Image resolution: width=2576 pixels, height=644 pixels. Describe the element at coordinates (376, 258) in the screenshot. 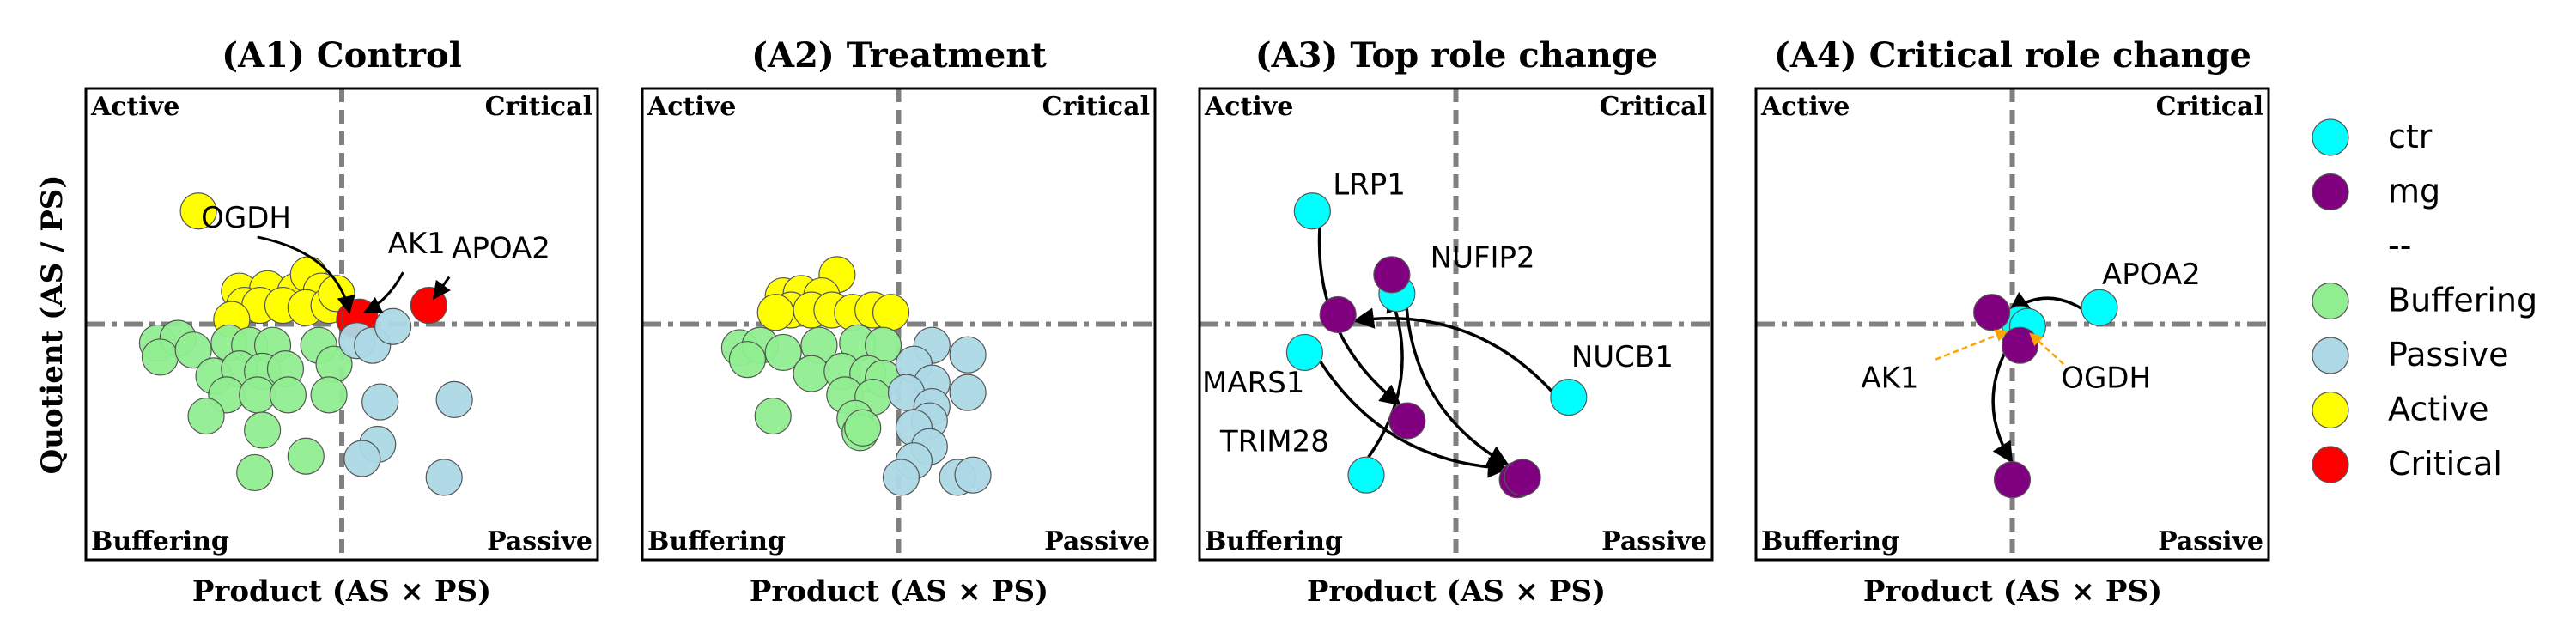

I see `panel-layer-labels: OGDH AK1 APOA2` at that location.